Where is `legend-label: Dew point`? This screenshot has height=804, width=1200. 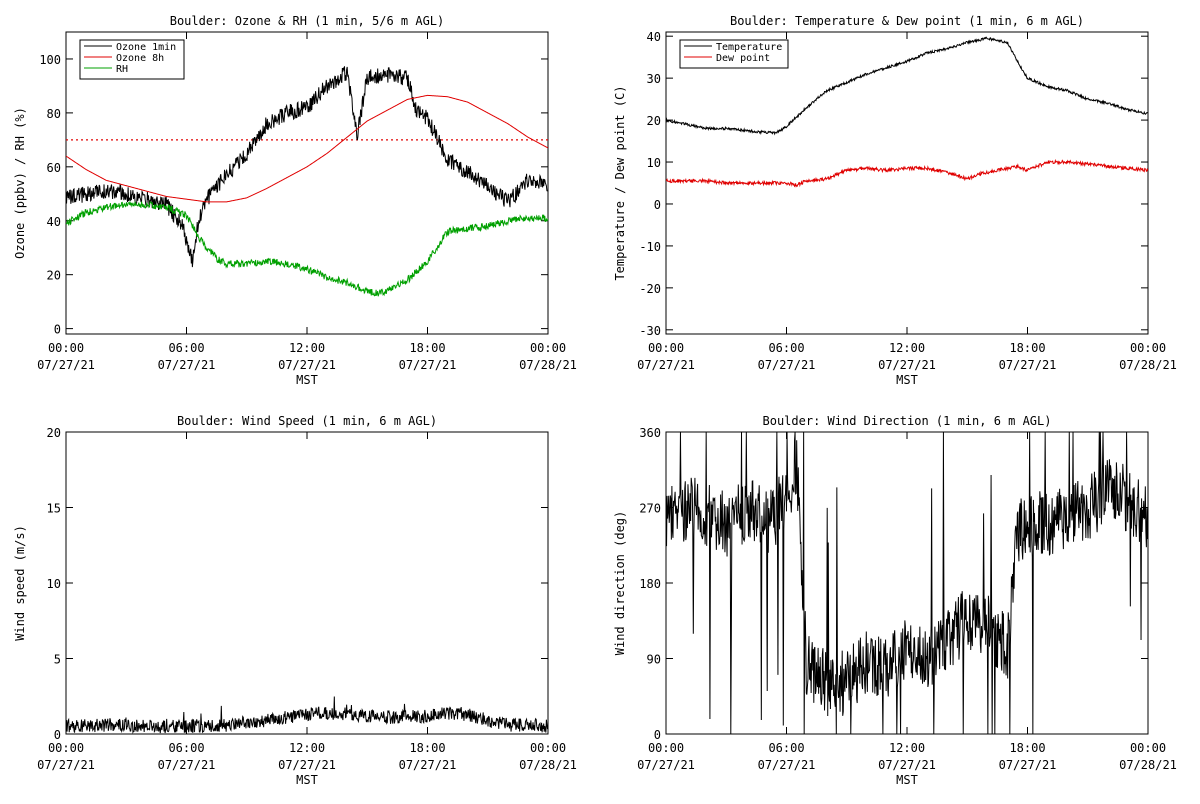 legend-label: Dew point is located at coordinates (743, 58).